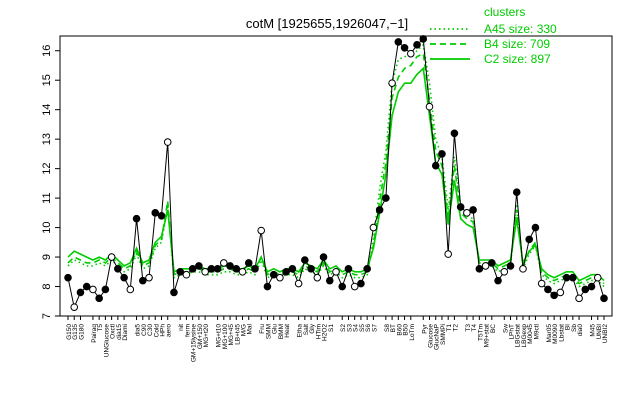  I want to click on y-tick-label: 8, so click(47, 286).